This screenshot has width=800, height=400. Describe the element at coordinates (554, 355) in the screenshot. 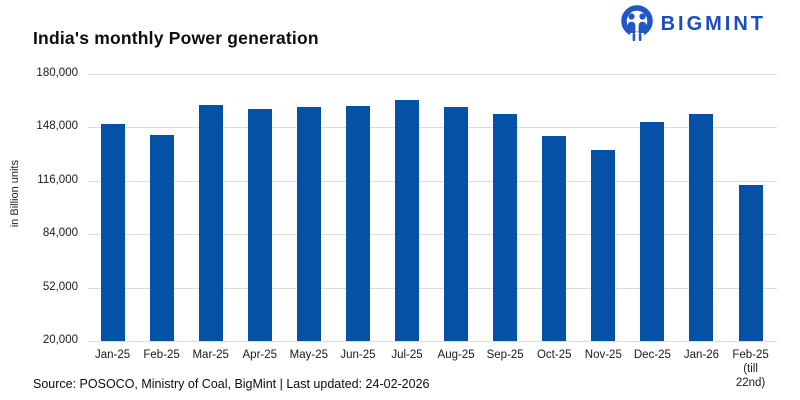

I see `x-axis-label: Oct-25` at that location.